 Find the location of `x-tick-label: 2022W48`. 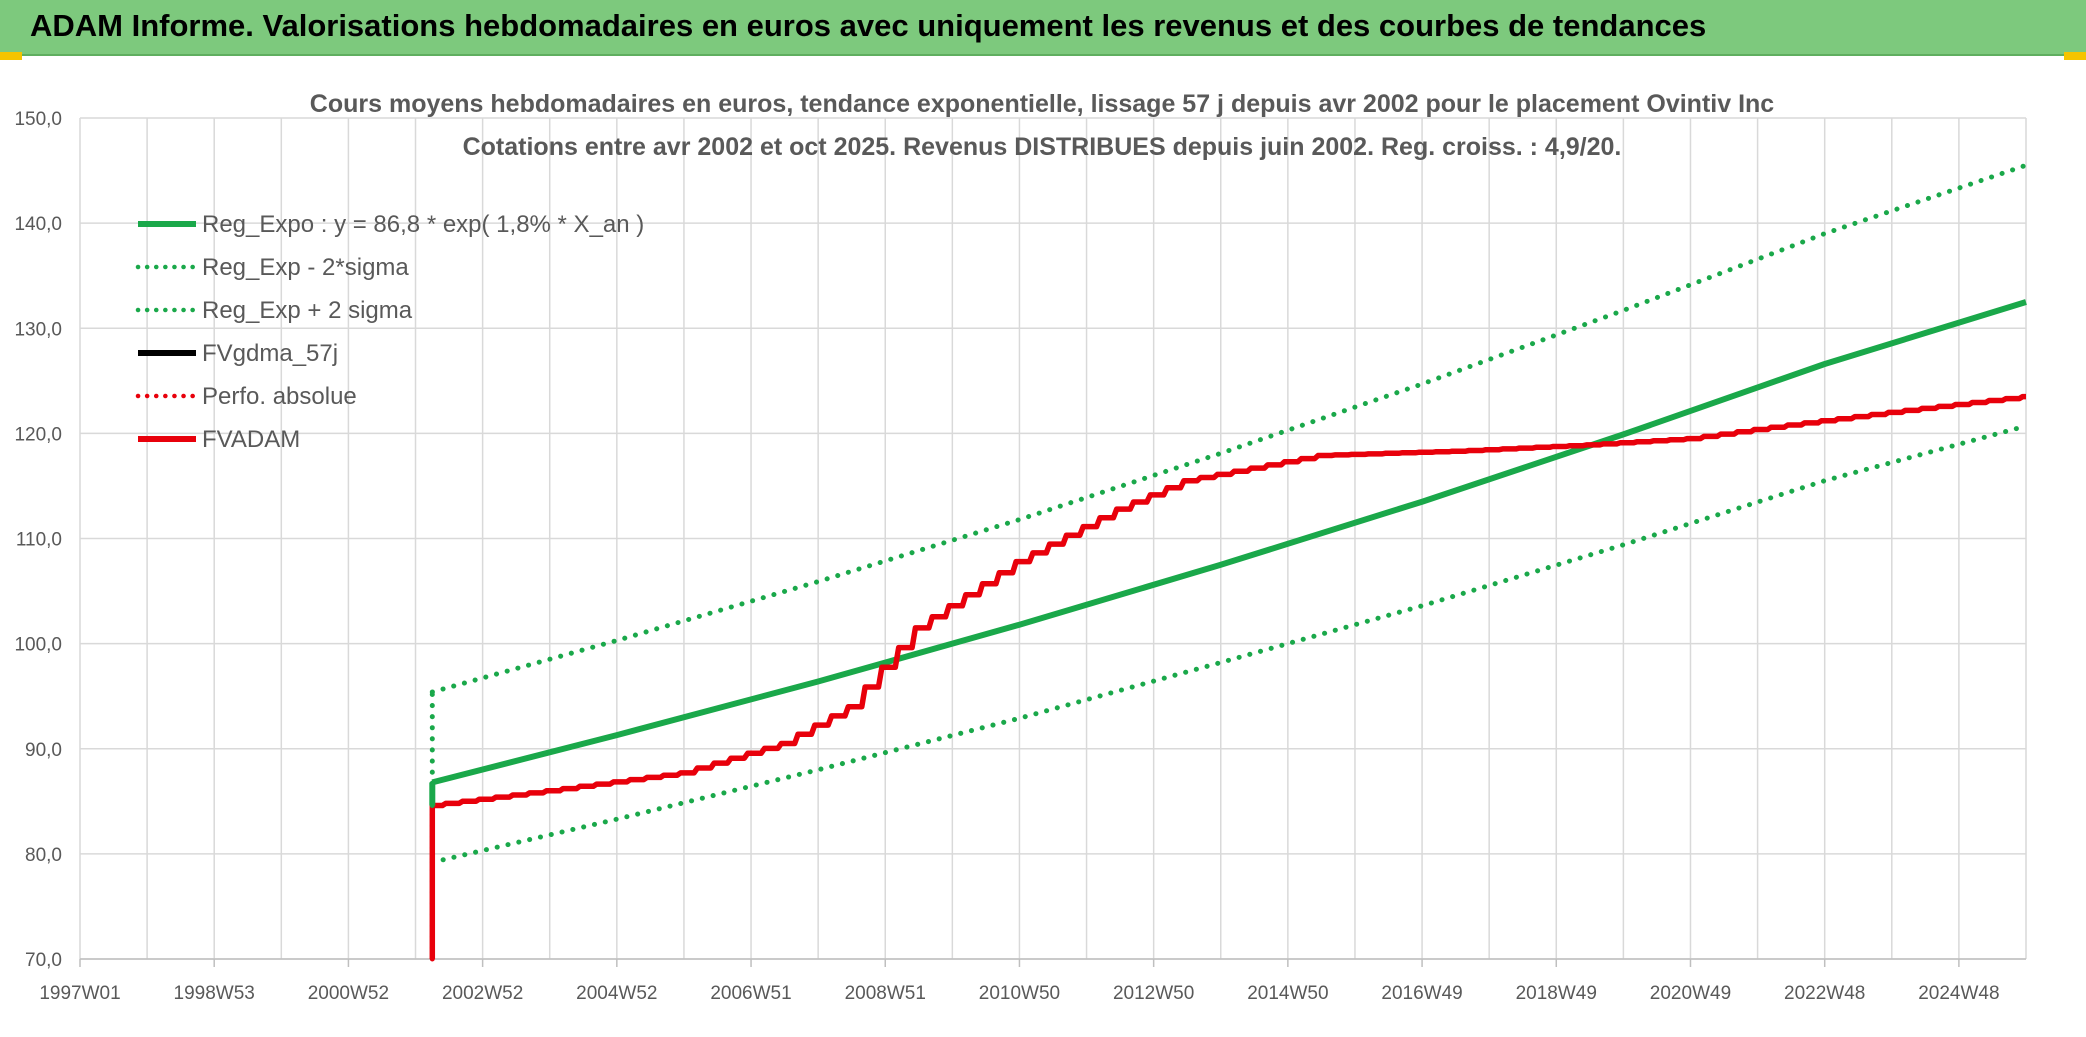

x-tick-label: 2022W48 is located at coordinates (1824, 993).